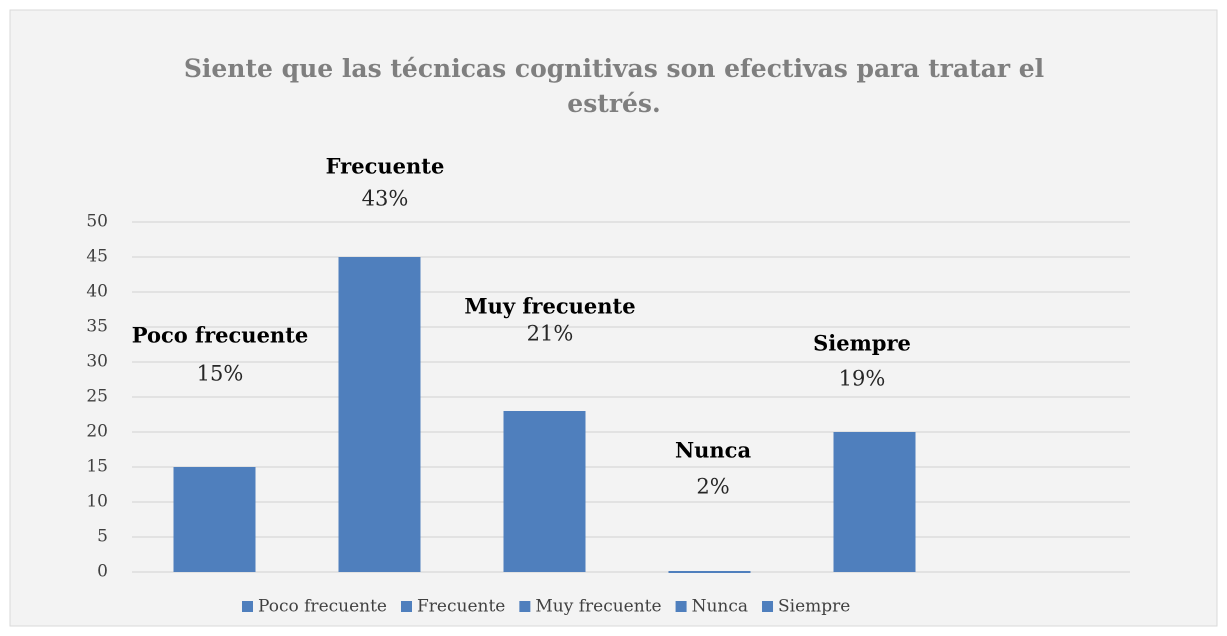 The width and height of the screenshot is (1227, 636). Describe the element at coordinates (97, 362) in the screenshot. I see `y-tick-label: 30` at that location.